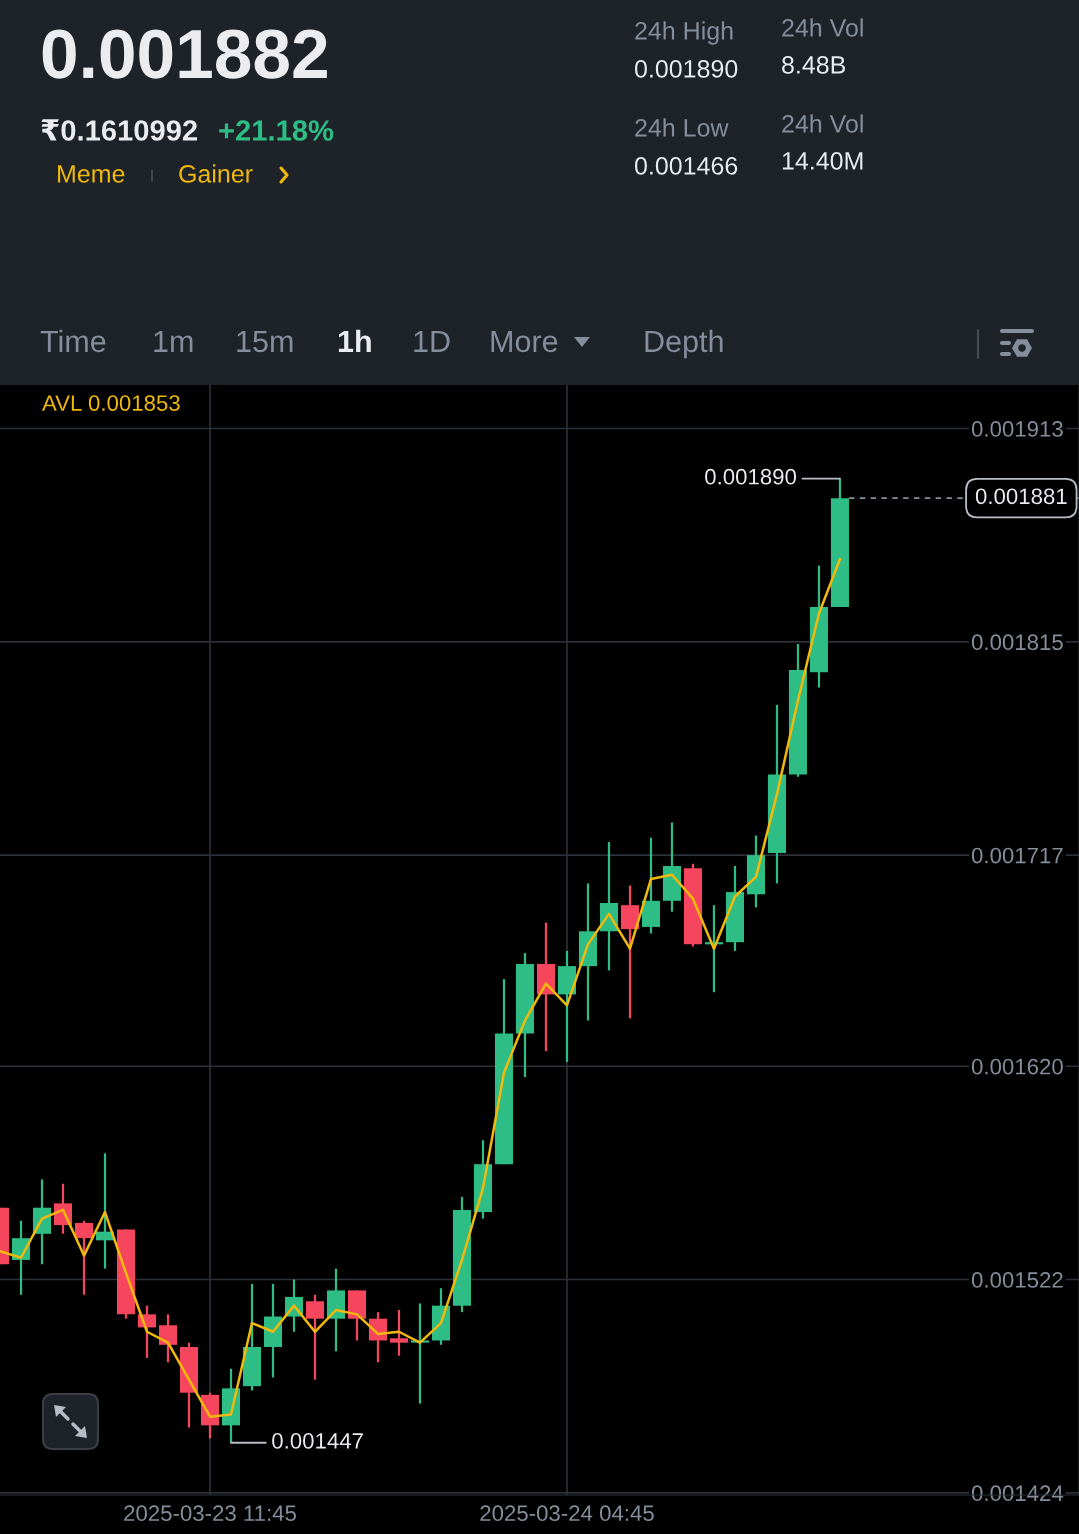  What do you see at coordinates (432, 341) in the screenshot?
I see `text: 1D` at bounding box center [432, 341].